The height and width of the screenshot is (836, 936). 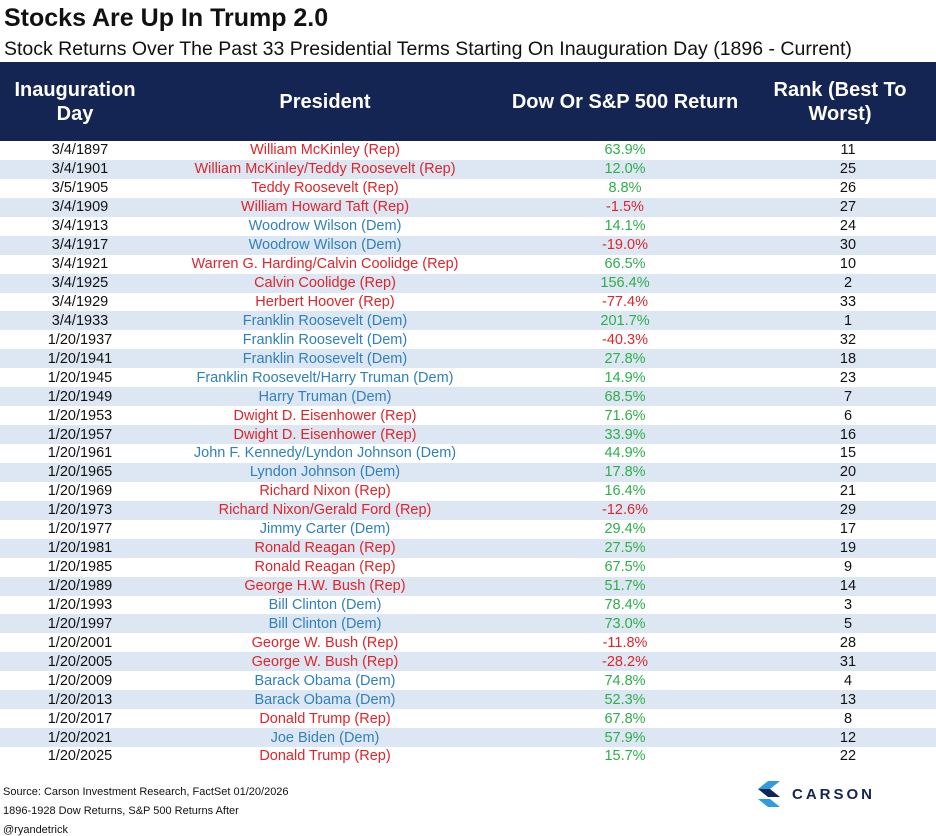 I want to click on rank-cell: 28, so click(x=848, y=642).